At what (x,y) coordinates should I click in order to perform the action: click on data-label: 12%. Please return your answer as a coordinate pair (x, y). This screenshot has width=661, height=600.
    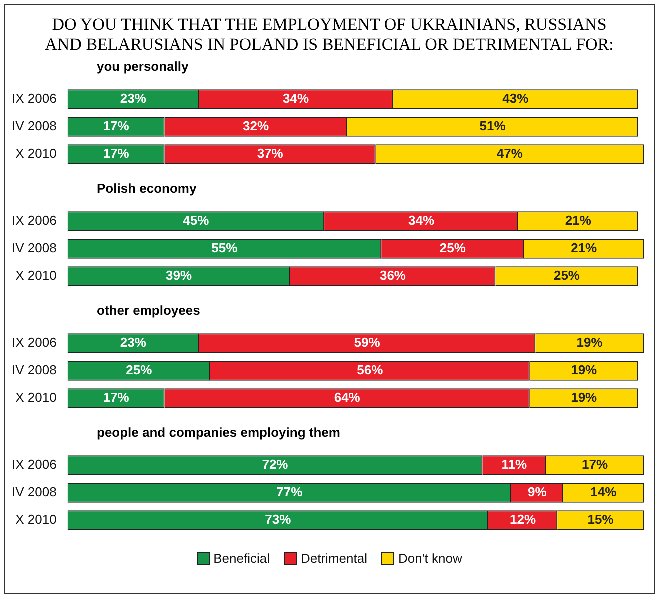
    Looking at the image, I should click on (523, 520).